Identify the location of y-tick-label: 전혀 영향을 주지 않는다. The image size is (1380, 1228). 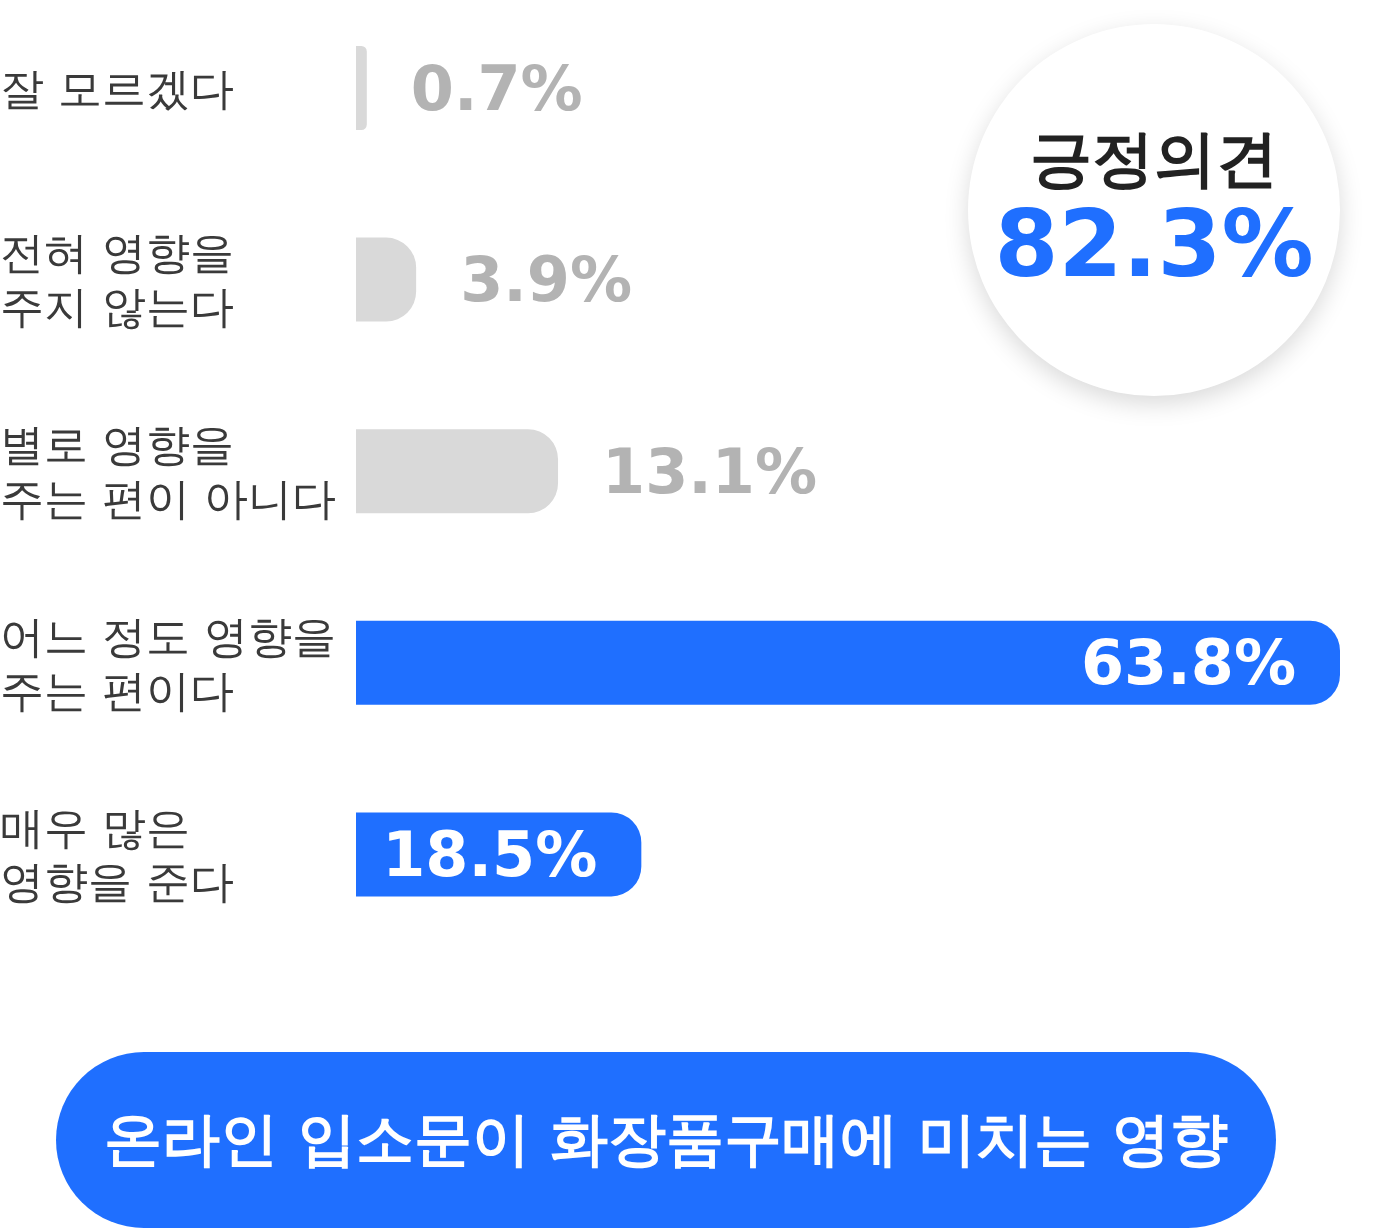
(117, 279).